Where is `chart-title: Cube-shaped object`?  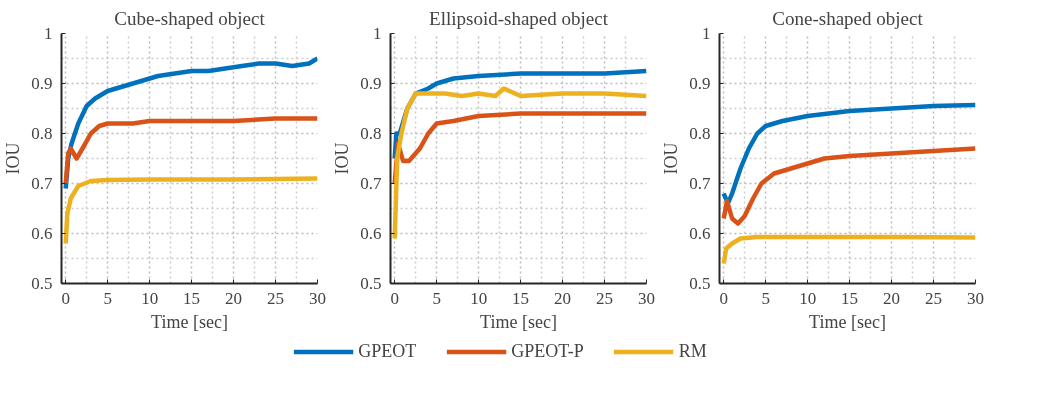 chart-title: Cube-shaped object is located at coordinates (190, 18).